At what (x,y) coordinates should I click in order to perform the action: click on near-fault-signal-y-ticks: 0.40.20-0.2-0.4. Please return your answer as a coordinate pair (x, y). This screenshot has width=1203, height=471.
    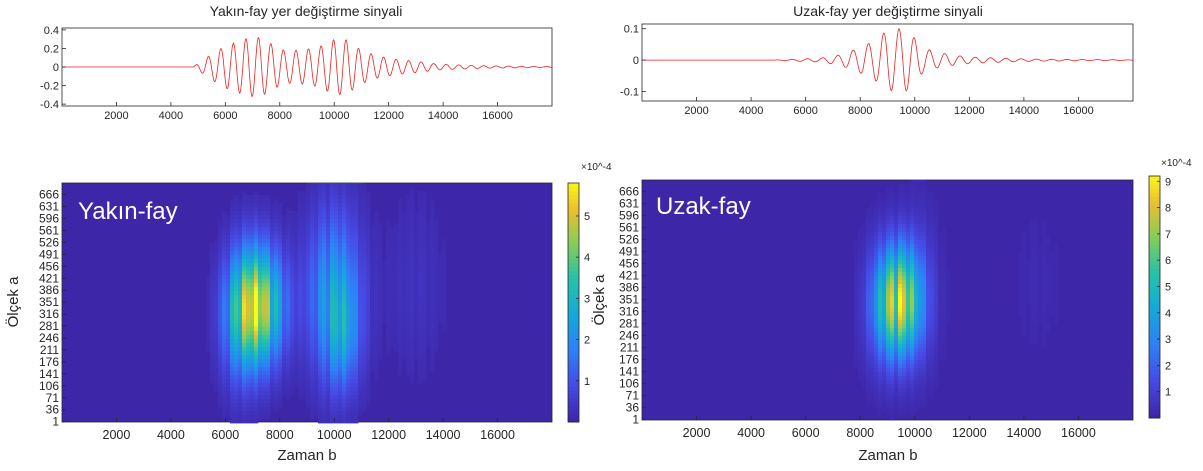
    Looking at the image, I should click on (53, 68).